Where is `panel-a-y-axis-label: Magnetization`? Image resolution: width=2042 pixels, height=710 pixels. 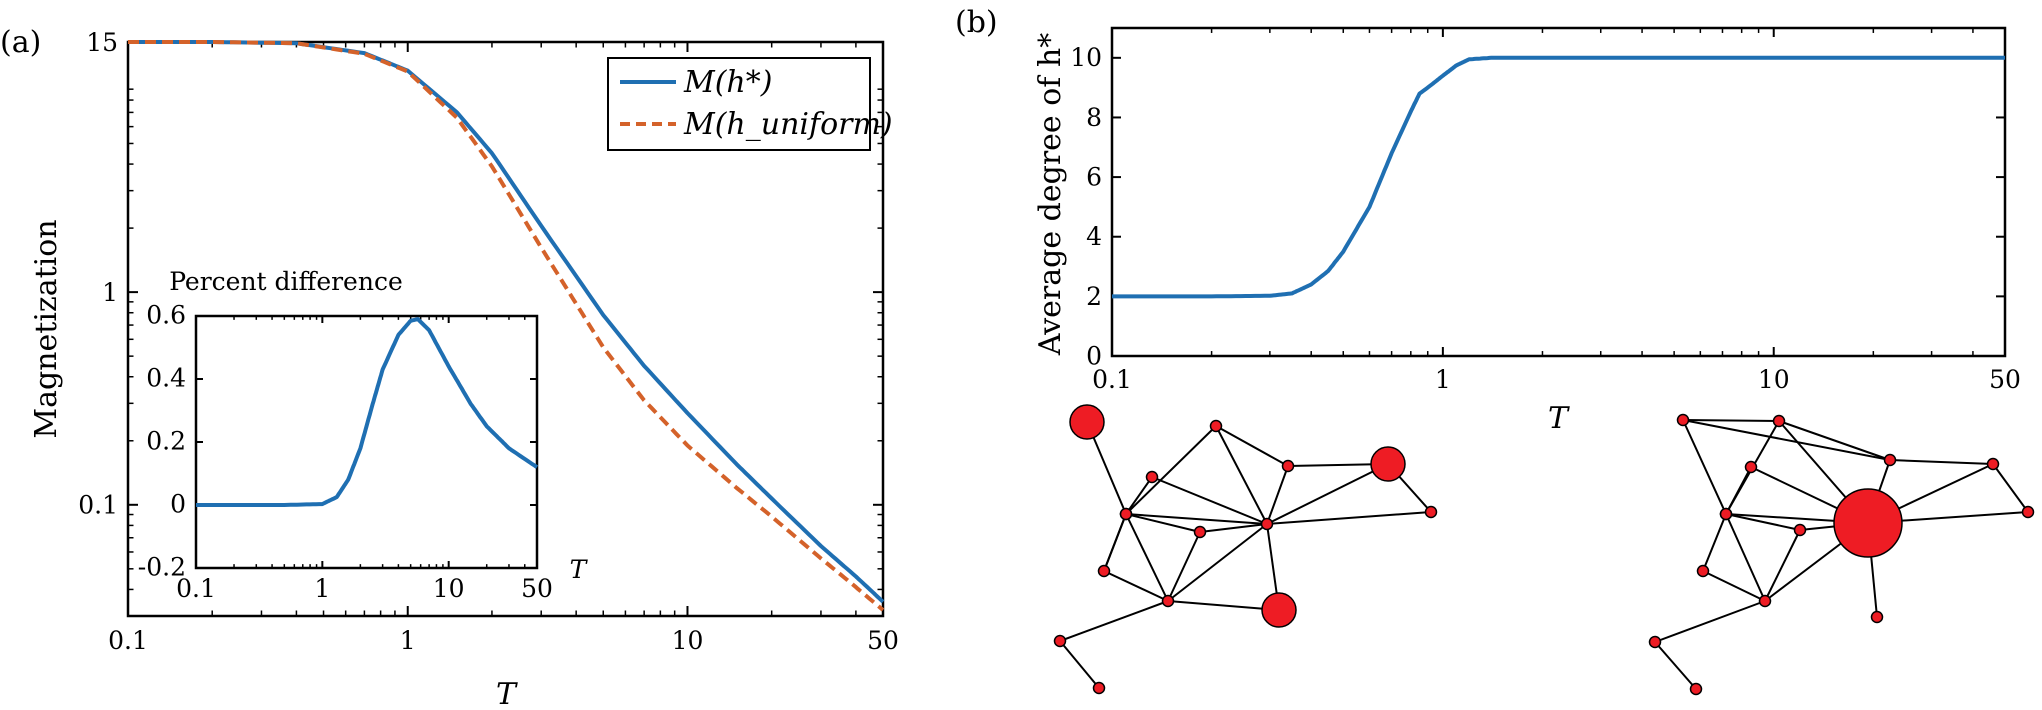 panel-a-y-axis-label: Magnetization is located at coordinates (46, 328).